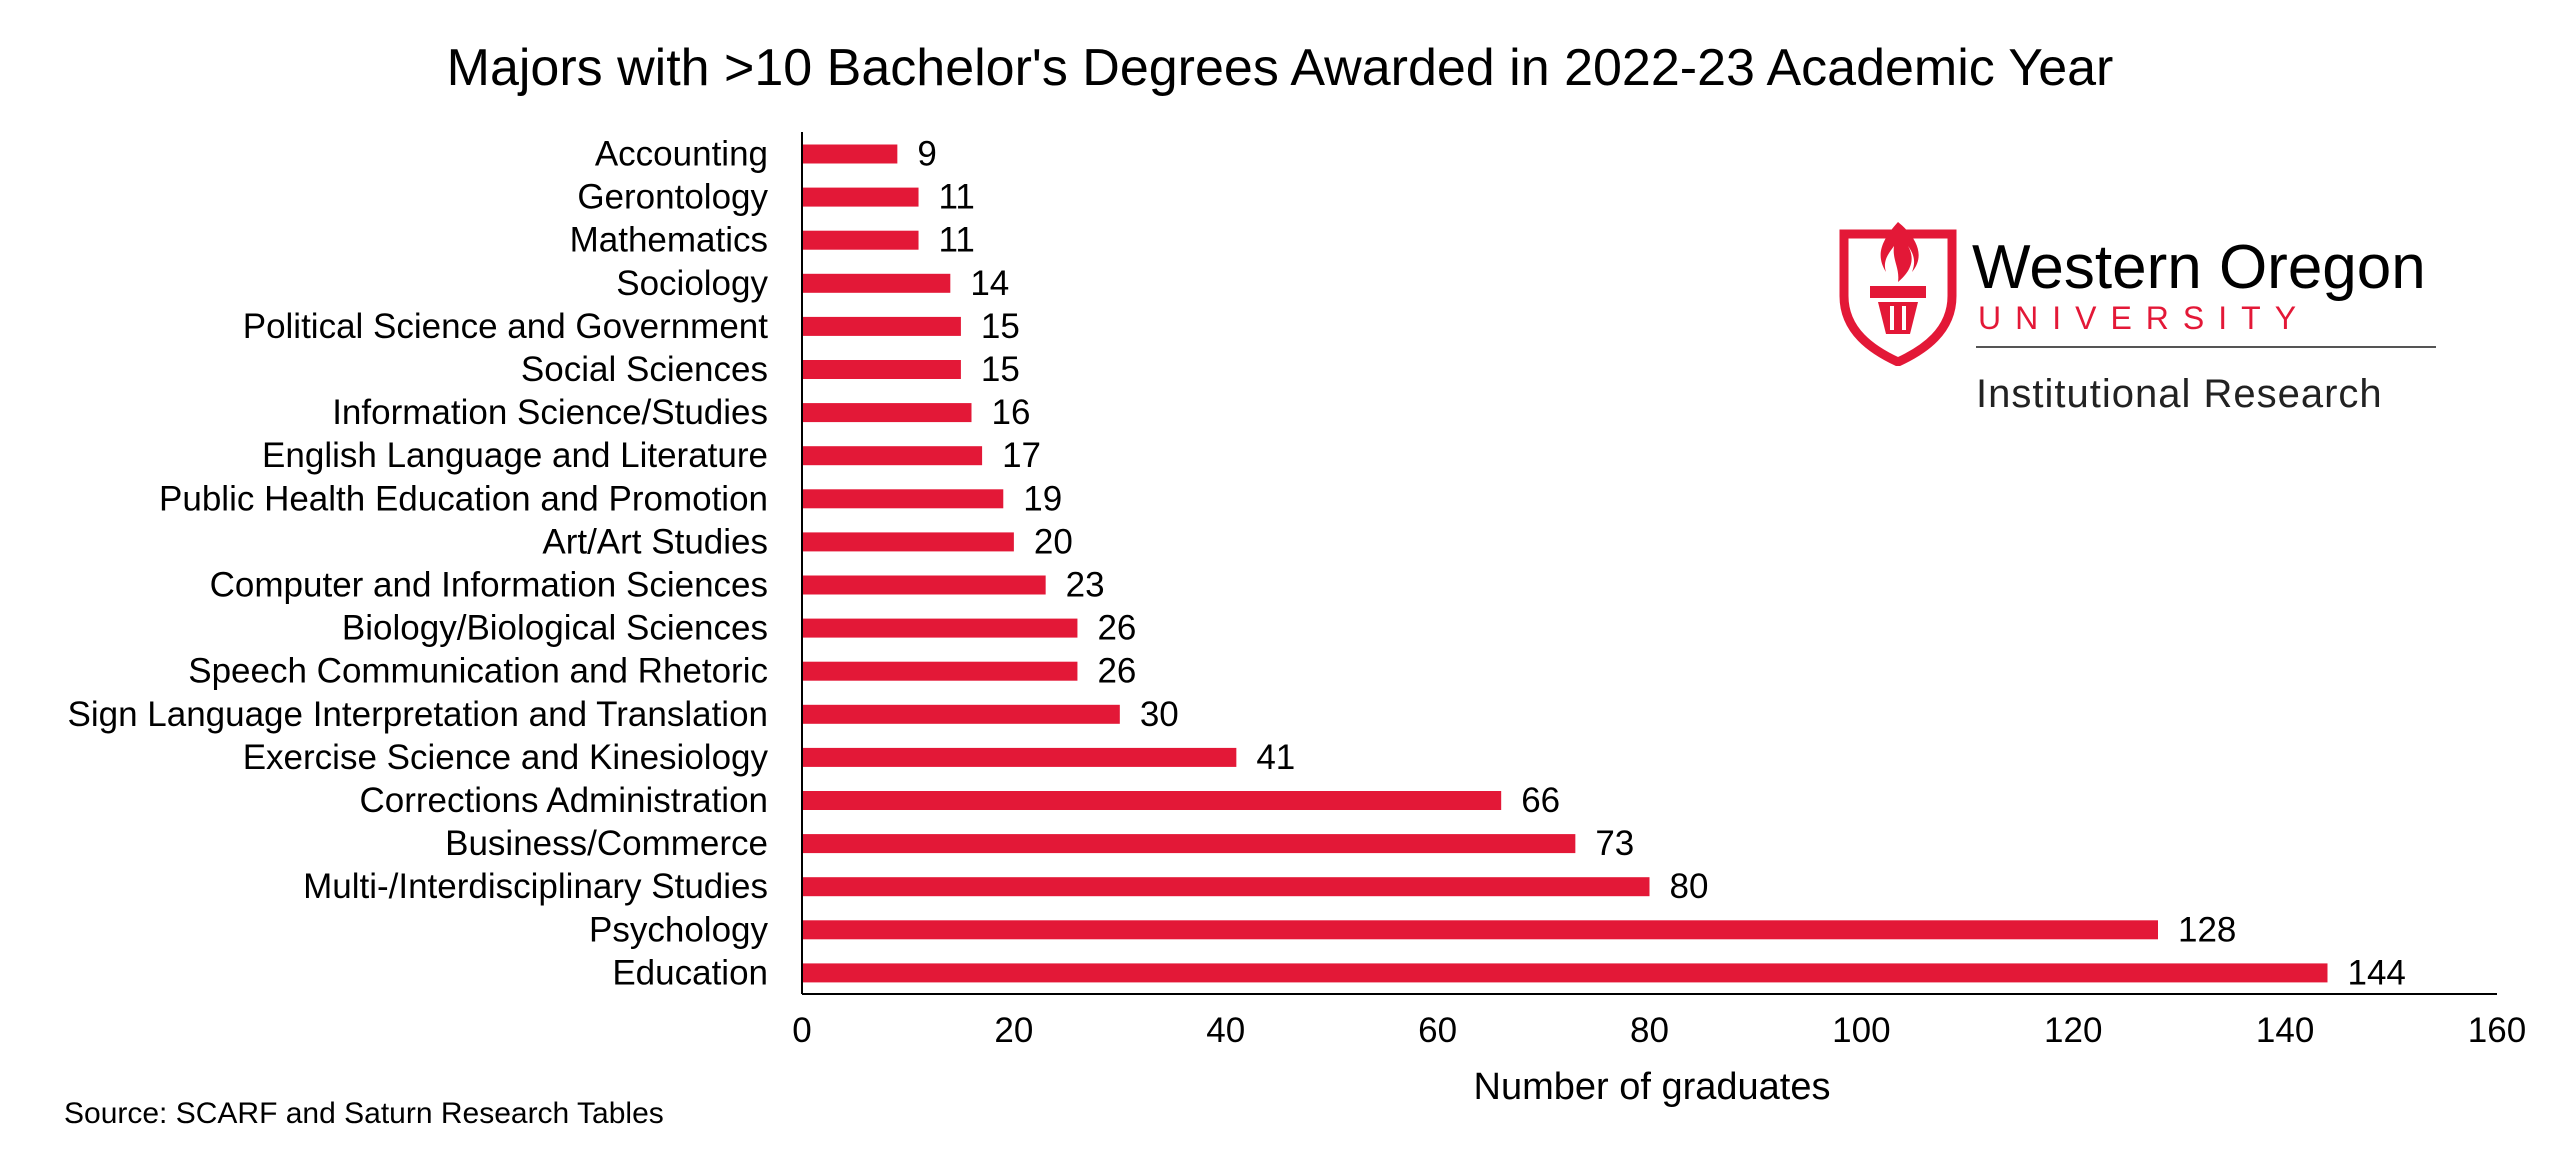 The image size is (2560, 1158). What do you see at coordinates (644, 369) in the screenshot?
I see `category-label: Social Sciences` at bounding box center [644, 369].